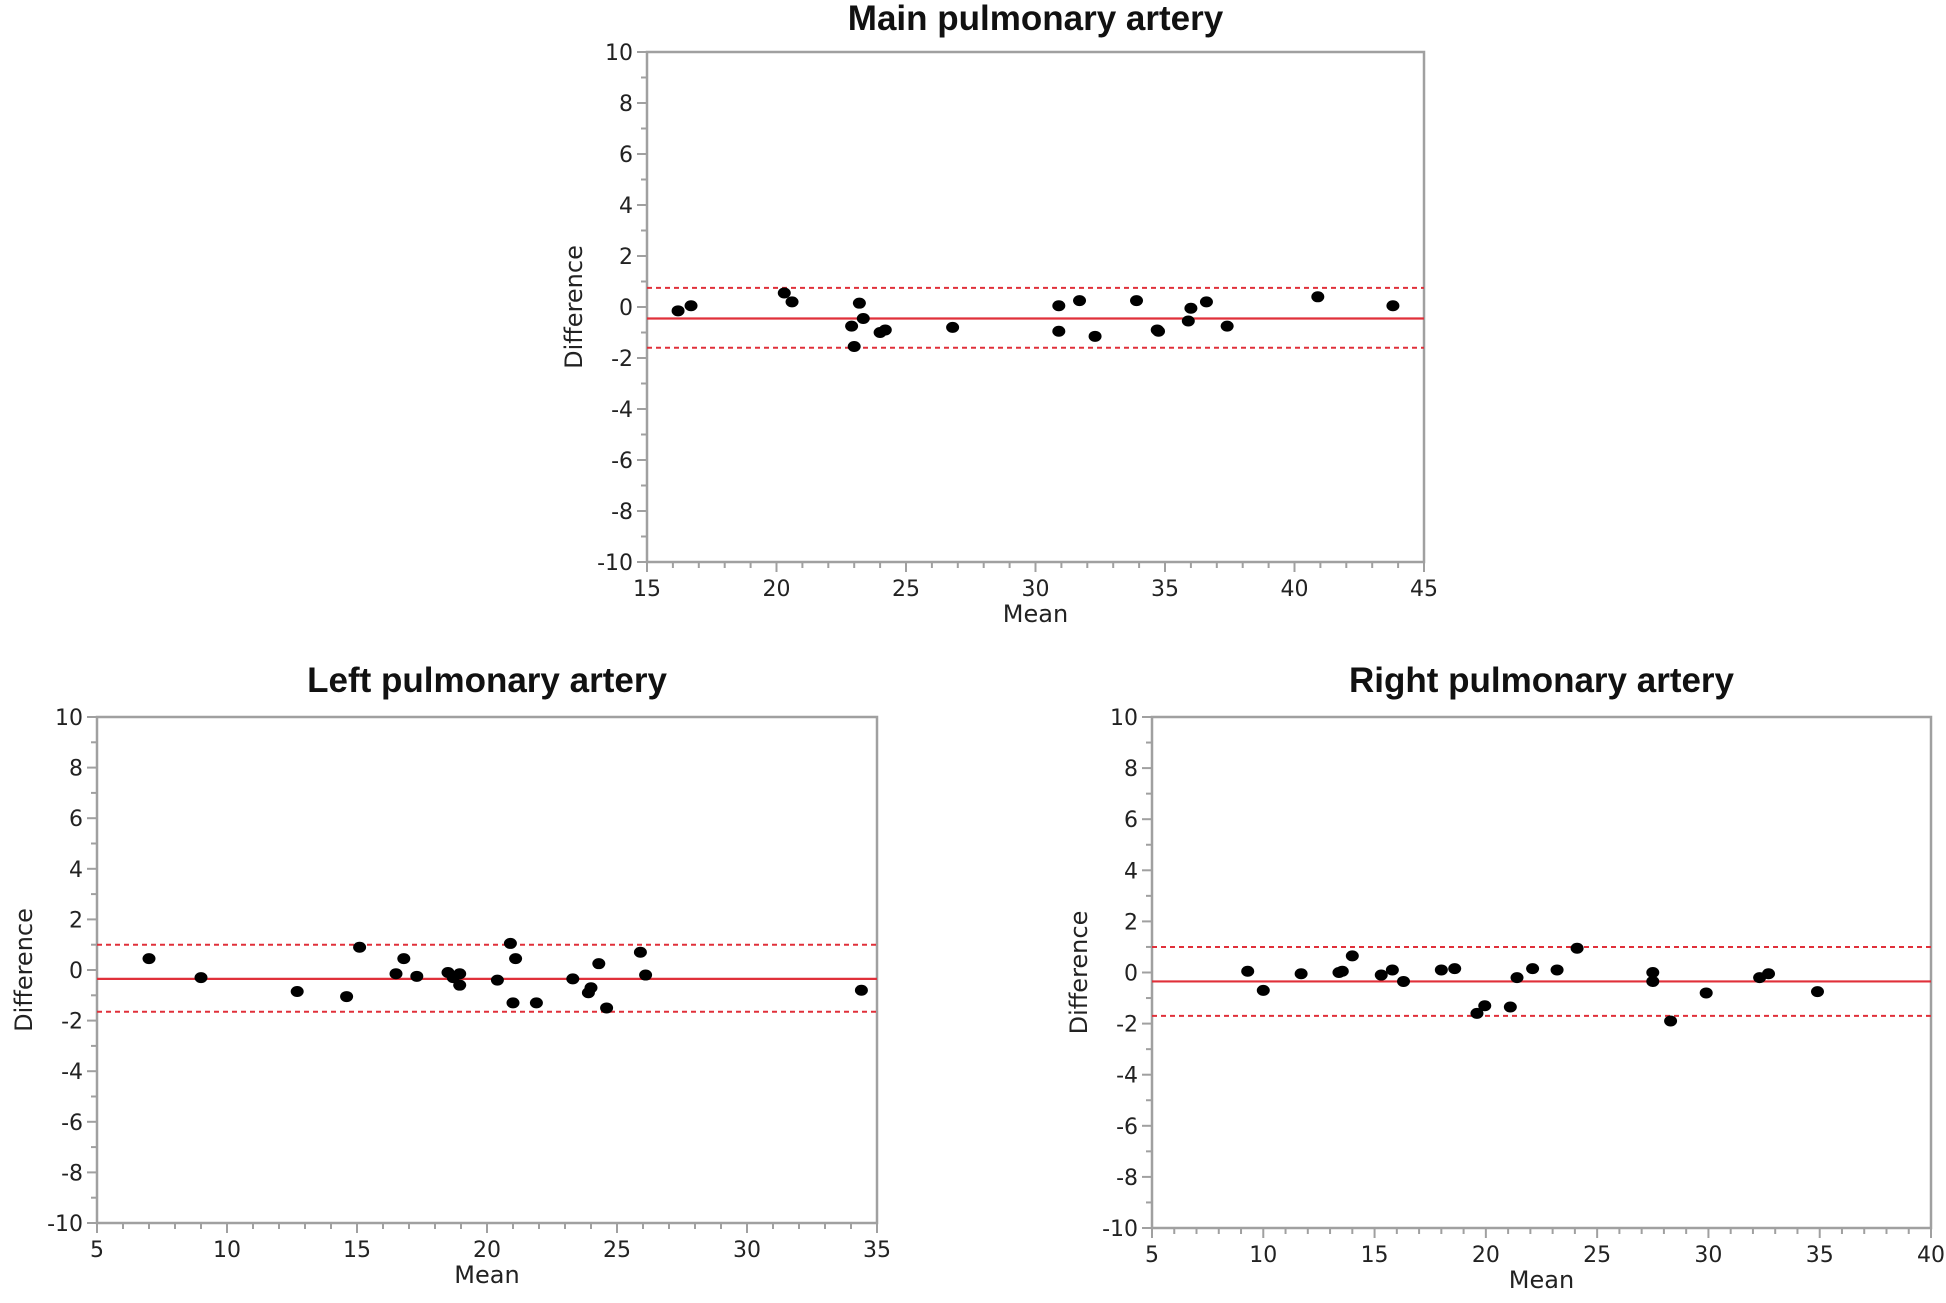 This screenshot has height=1303, width=1946. Describe the element at coordinates (1424, 589) in the screenshot. I see `x-tick-label: 45` at that location.